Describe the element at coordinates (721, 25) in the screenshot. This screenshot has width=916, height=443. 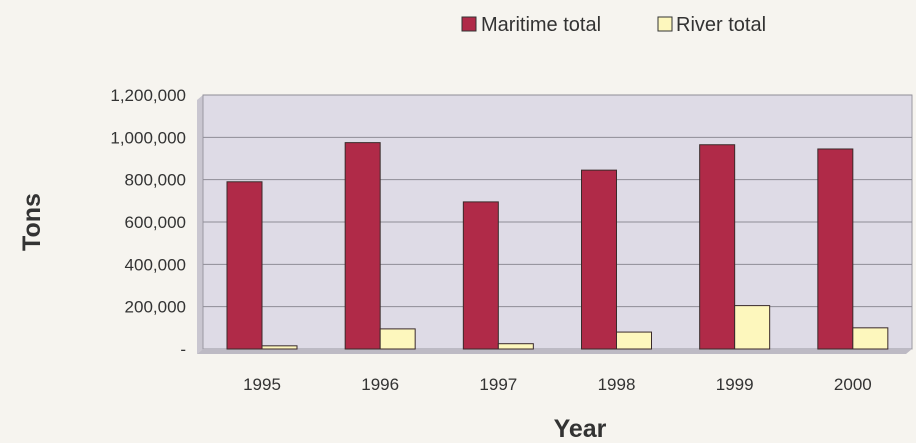
I see `legend-label: River total` at that location.